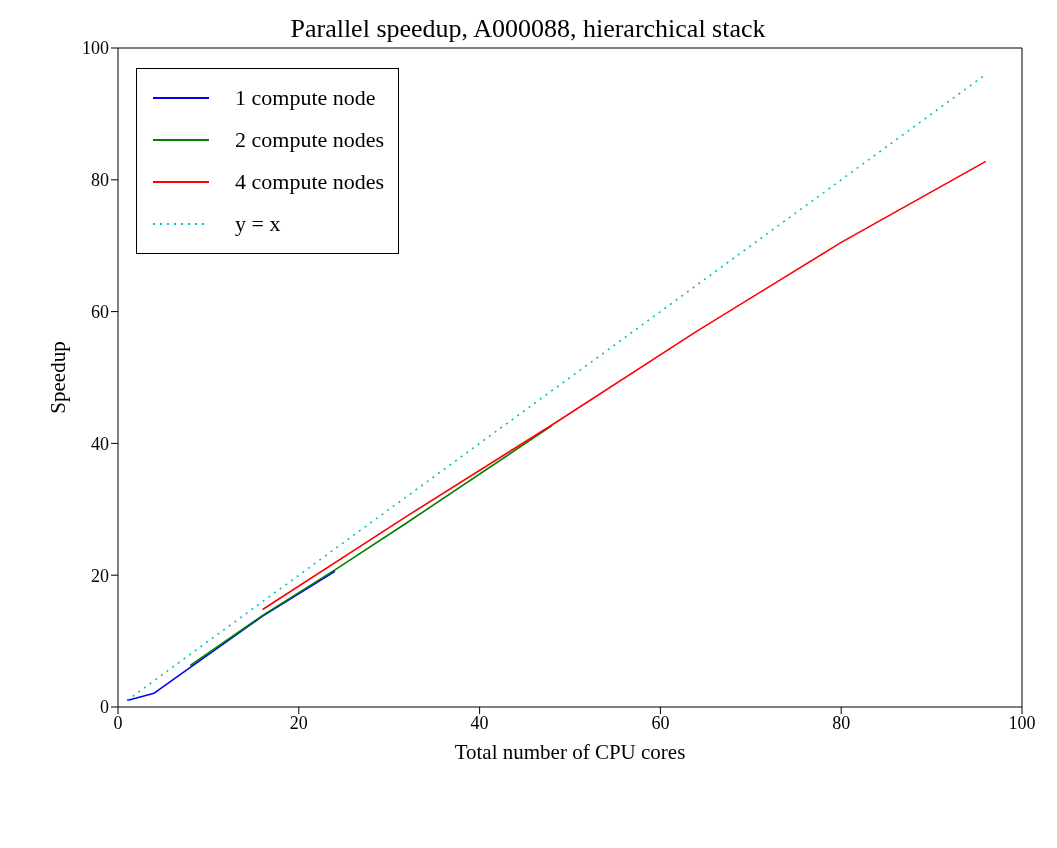 The width and height of the screenshot is (1057, 848). What do you see at coordinates (100, 575) in the screenshot?
I see `y-tick-label: 20` at bounding box center [100, 575].